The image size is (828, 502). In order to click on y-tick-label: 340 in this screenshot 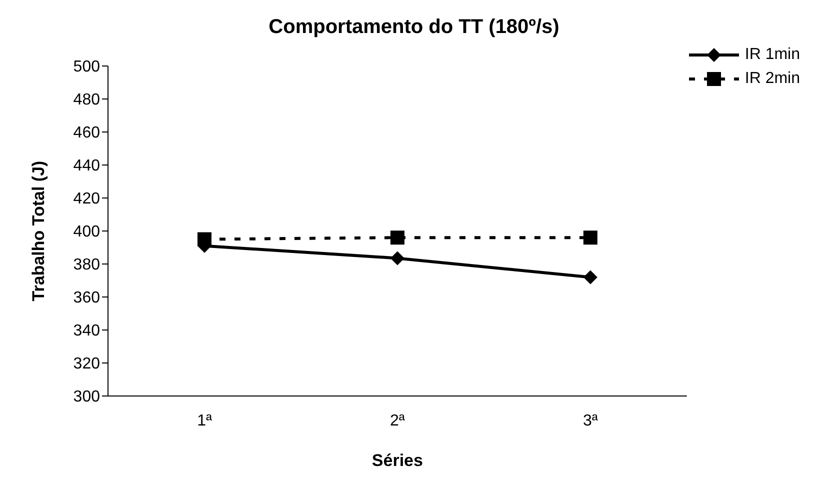, I will do `click(86, 331)`.